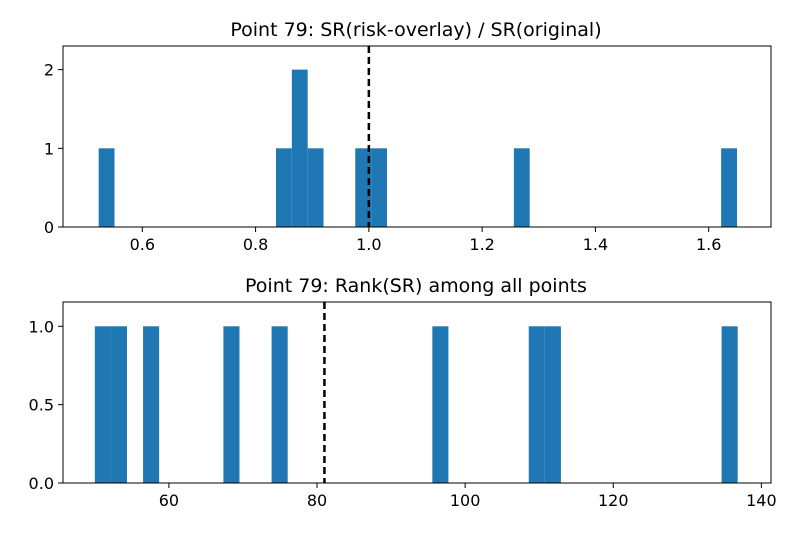 This screenshot has width=800, height=533. Describe the element at coordinates (41, 326) in the screenshot. I see `y-tick-label: 1.0` at that location.